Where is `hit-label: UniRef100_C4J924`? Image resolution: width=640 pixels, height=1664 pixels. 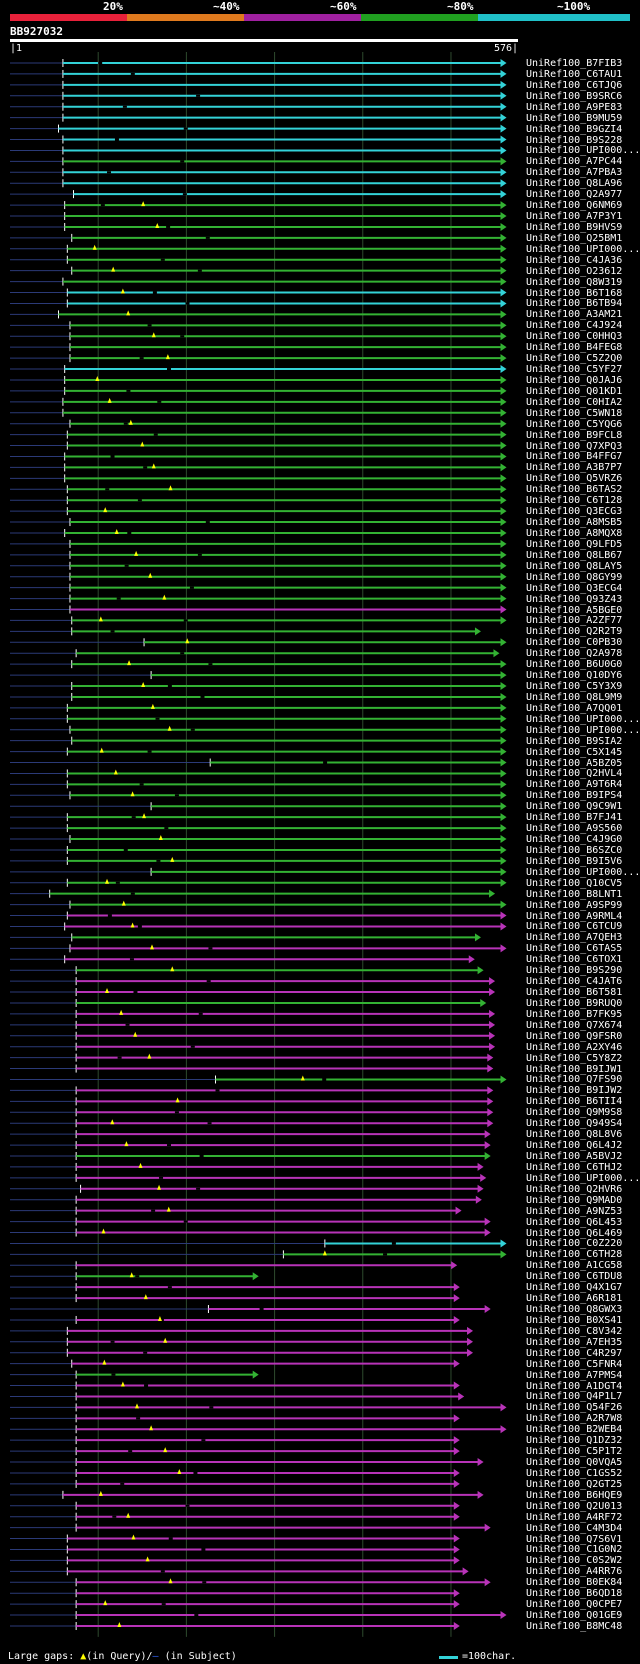 hit-label: UniRef100_C4J924 is located at coordinates (574, 326).